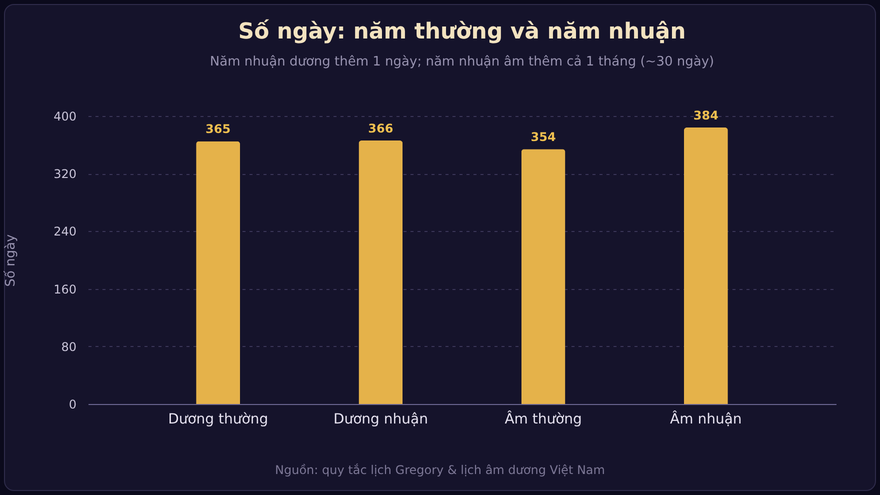  Describe the element at coordinates (65, 174) in the screenshot. I see `y-tick-label: 320` at that location.